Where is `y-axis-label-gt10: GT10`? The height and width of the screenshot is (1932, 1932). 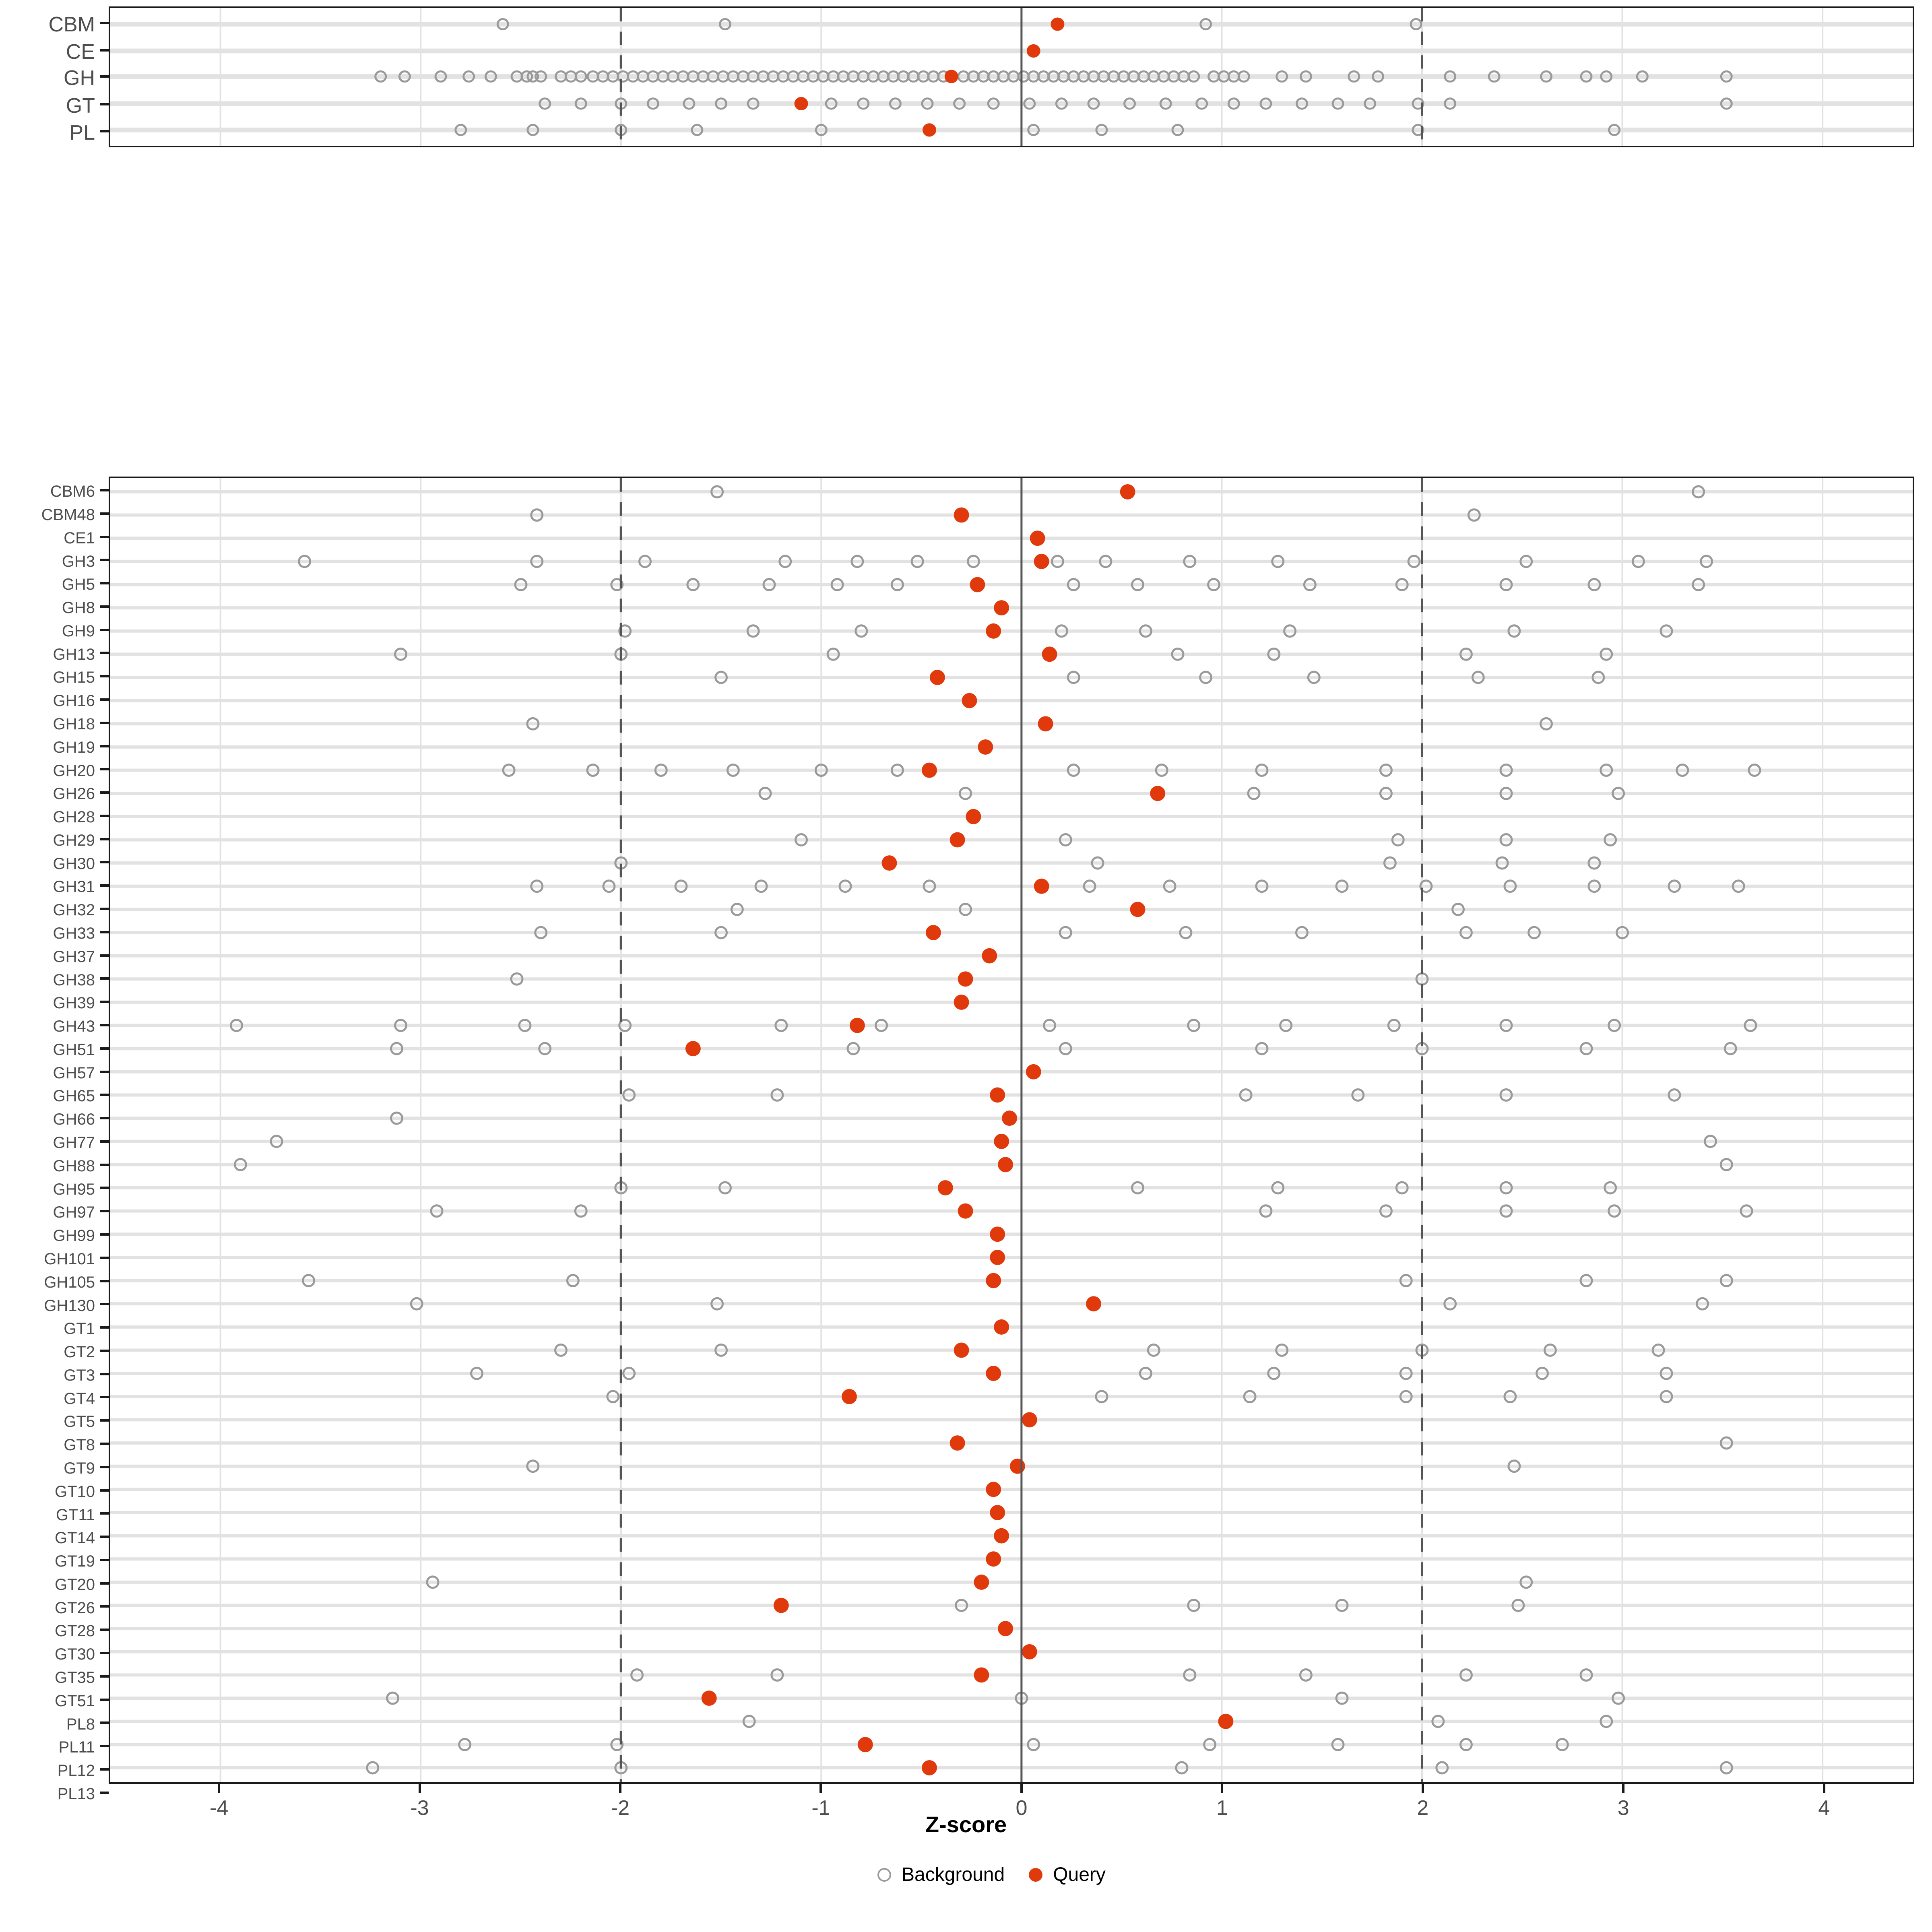 y-axis-label-gt10: GT10 is located at coordinates (74, 1491).